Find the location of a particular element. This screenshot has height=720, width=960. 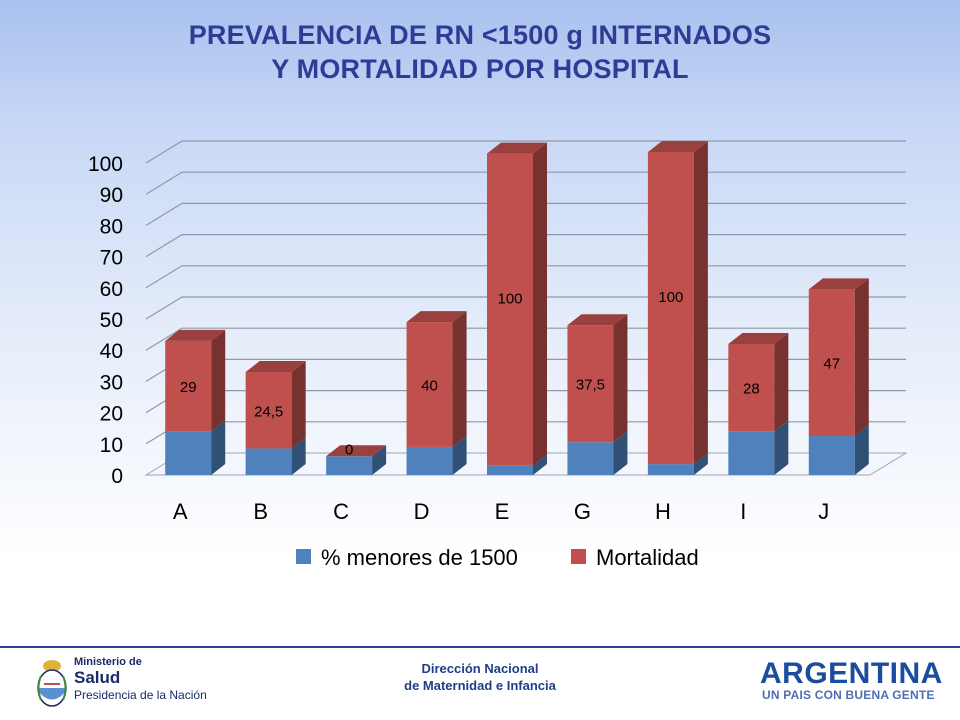

x-category-label: I is located at coordinates (743, 511).